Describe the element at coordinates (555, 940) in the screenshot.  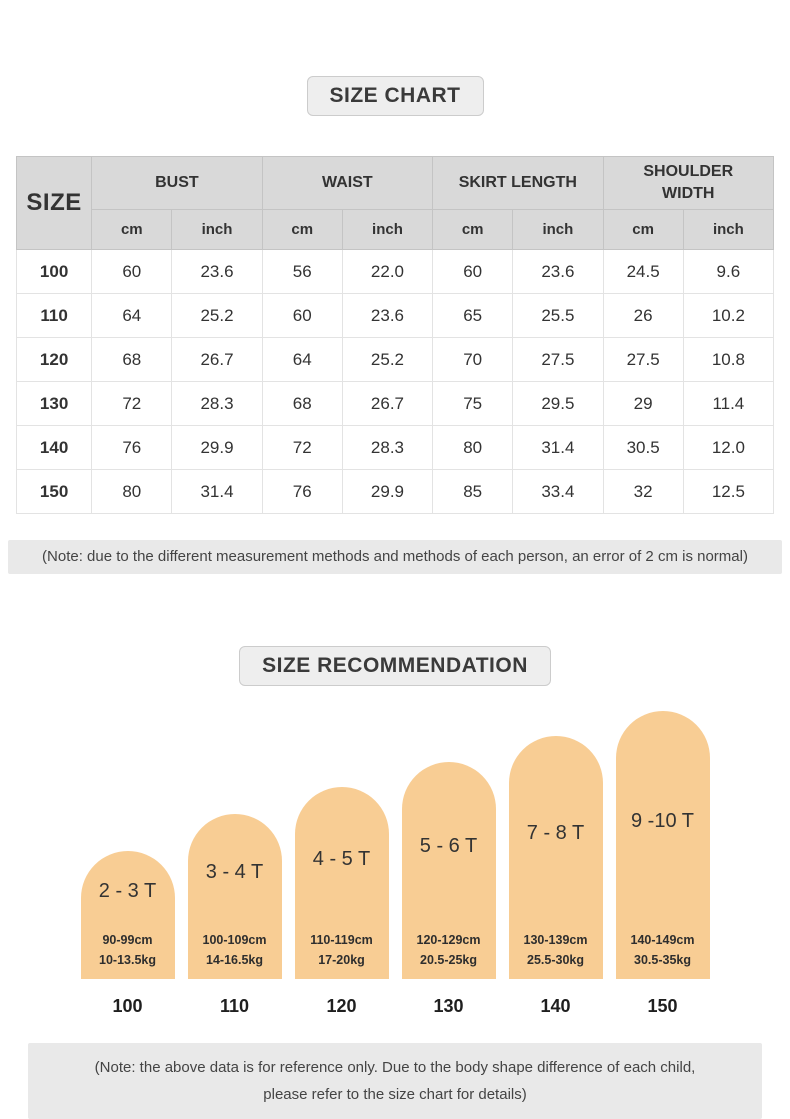
I see `height-range-label: 130-139cm` at that location.